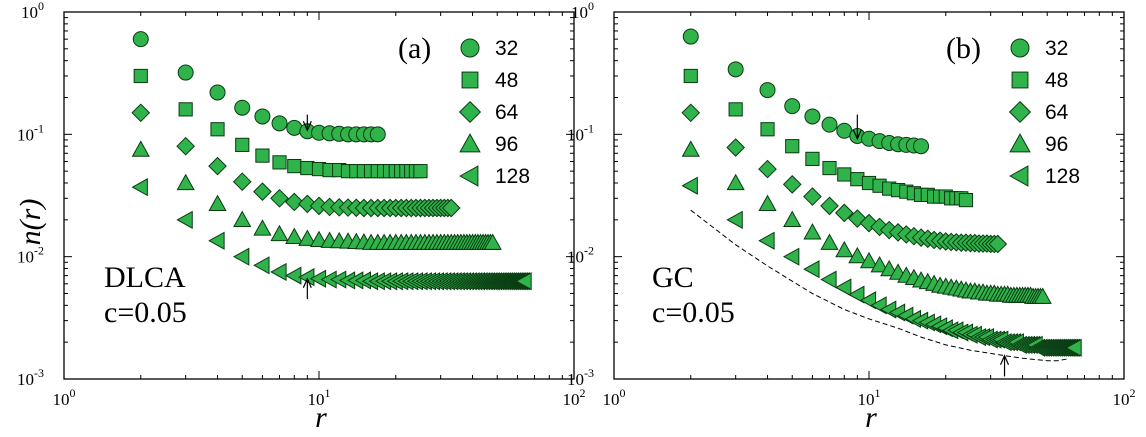 This screenshot has width=1146, height=437. I want to click on annotation-text: c=0.05, so click(145, 312).